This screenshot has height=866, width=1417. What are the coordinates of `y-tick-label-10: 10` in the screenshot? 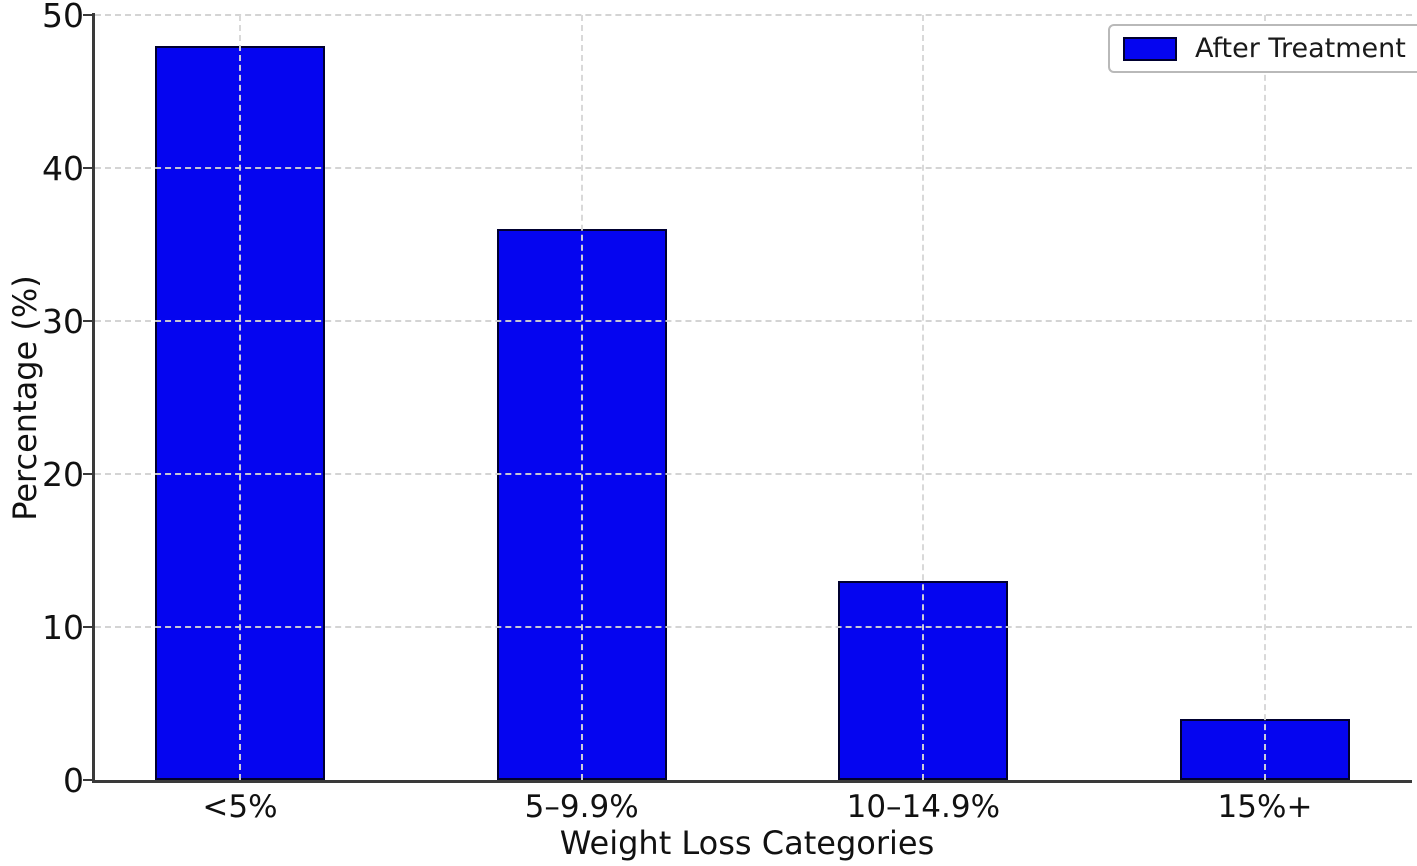 It's located at (63, 627).